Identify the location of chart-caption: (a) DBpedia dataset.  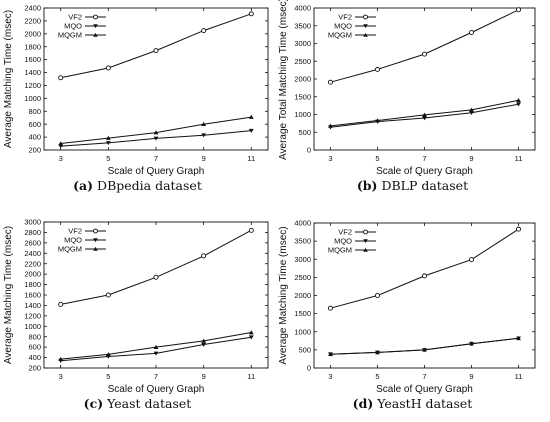
(137, 185).